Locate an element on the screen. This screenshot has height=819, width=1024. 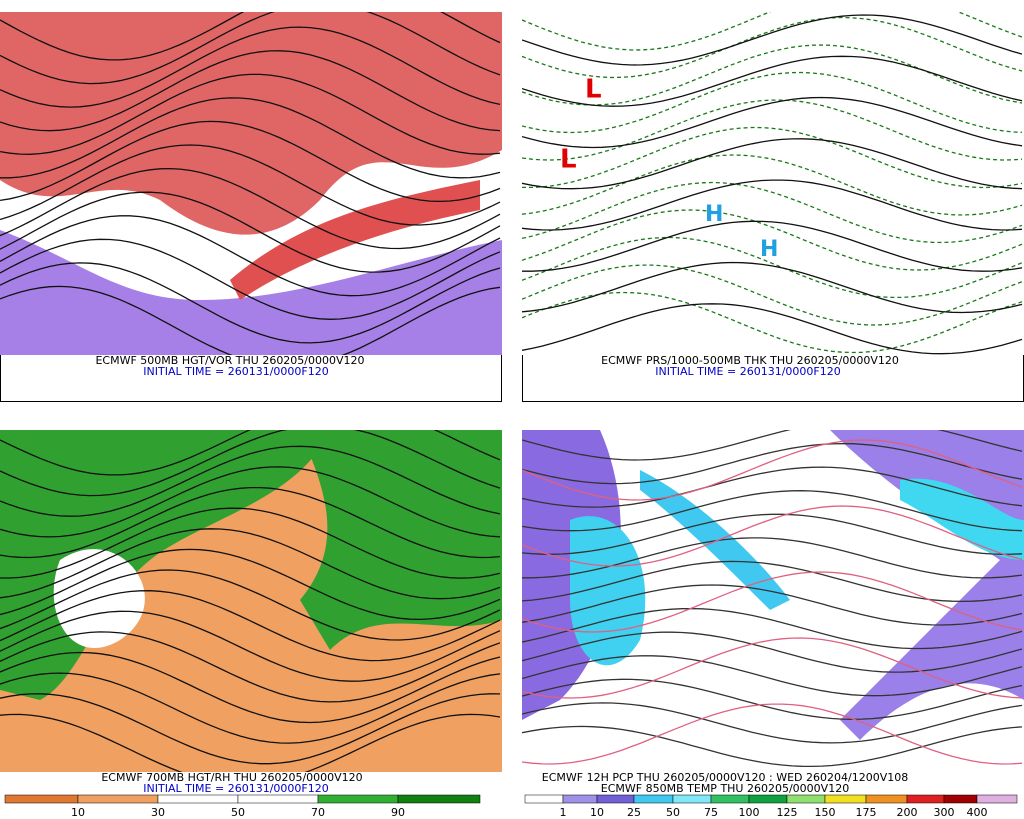
colorbars: 10 30 50 70 90 1 10 25 50 75 100 125 150 175 200 300 400 is located at coordinates (511, 806).